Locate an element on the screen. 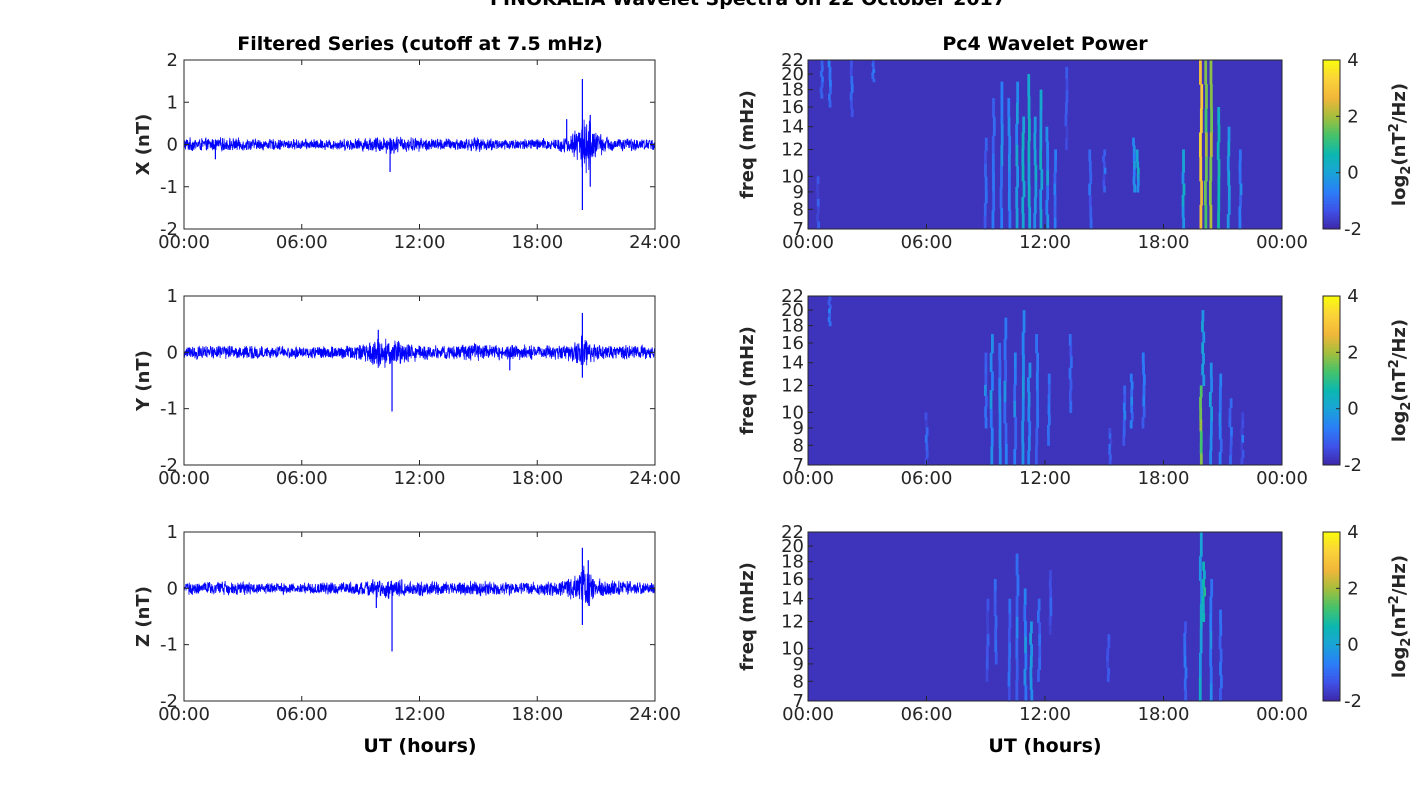 Image resolution: width=1418 pixels, height=788 pixels. x-tick-label: 24:00 is located at coordinates (655, 478).